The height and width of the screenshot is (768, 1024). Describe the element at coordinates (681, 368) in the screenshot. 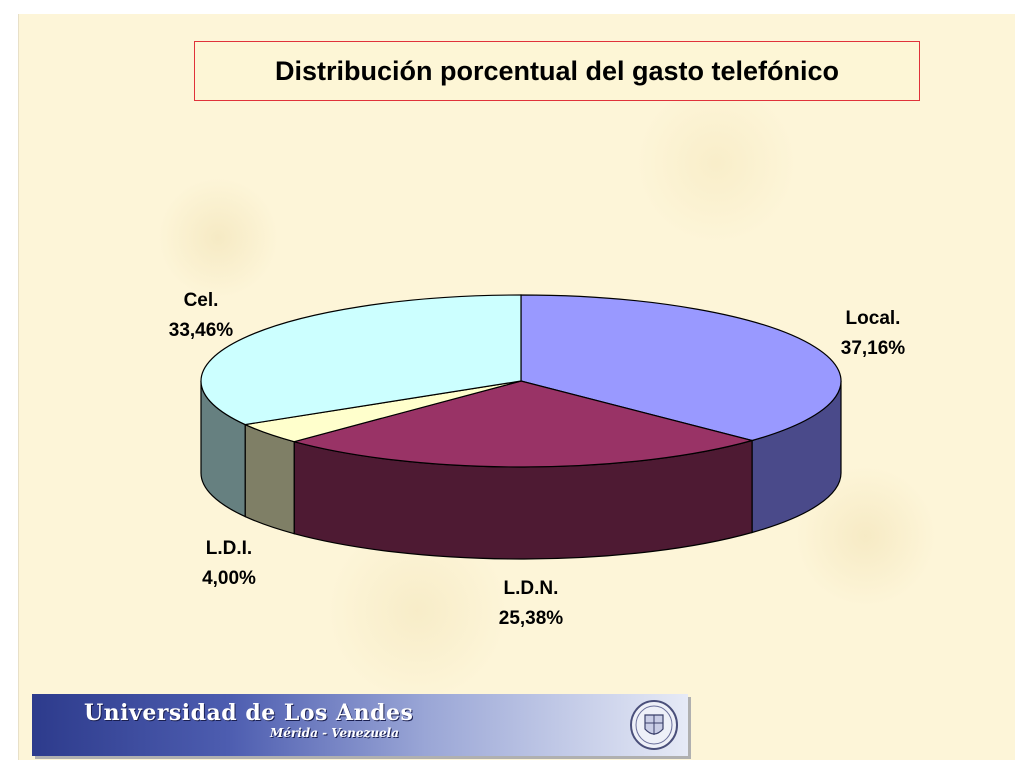

I see `slice-local` at that location.